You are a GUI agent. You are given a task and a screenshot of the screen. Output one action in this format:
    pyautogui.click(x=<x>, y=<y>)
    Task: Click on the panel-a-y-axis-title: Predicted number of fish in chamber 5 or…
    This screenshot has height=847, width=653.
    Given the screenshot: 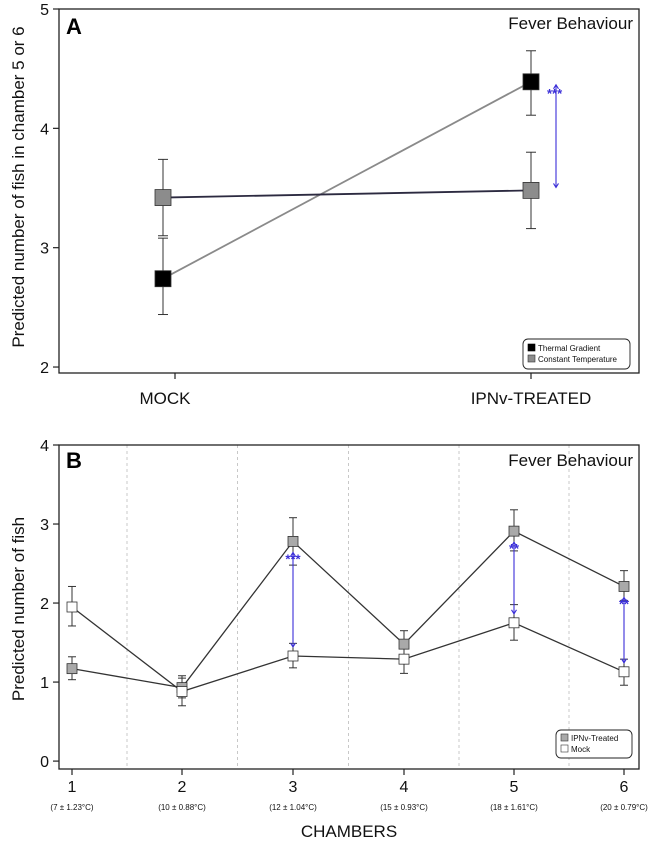 What is the action you would take?
    pyautogui.click(x=18, y=186)
    